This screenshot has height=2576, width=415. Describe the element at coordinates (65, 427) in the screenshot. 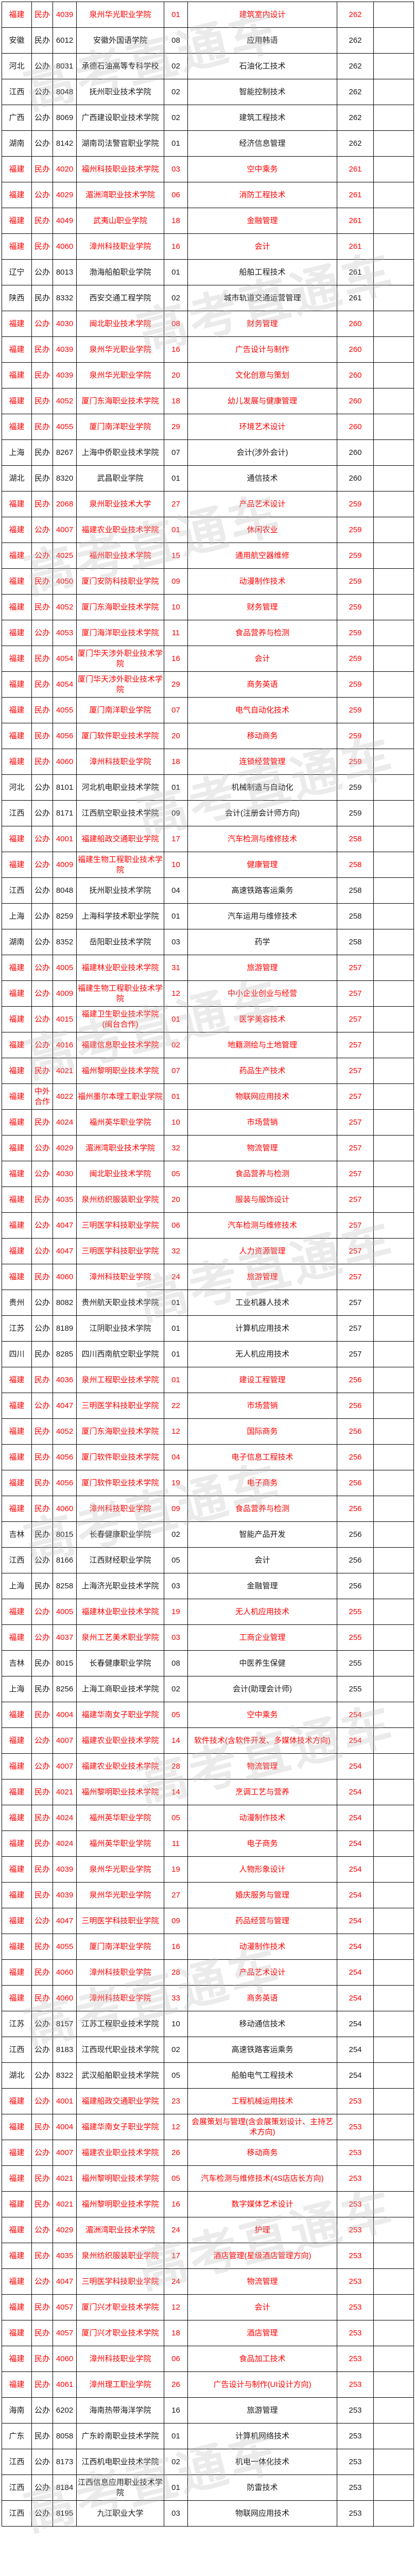

I see `cell-school-code: 4055` at that location.